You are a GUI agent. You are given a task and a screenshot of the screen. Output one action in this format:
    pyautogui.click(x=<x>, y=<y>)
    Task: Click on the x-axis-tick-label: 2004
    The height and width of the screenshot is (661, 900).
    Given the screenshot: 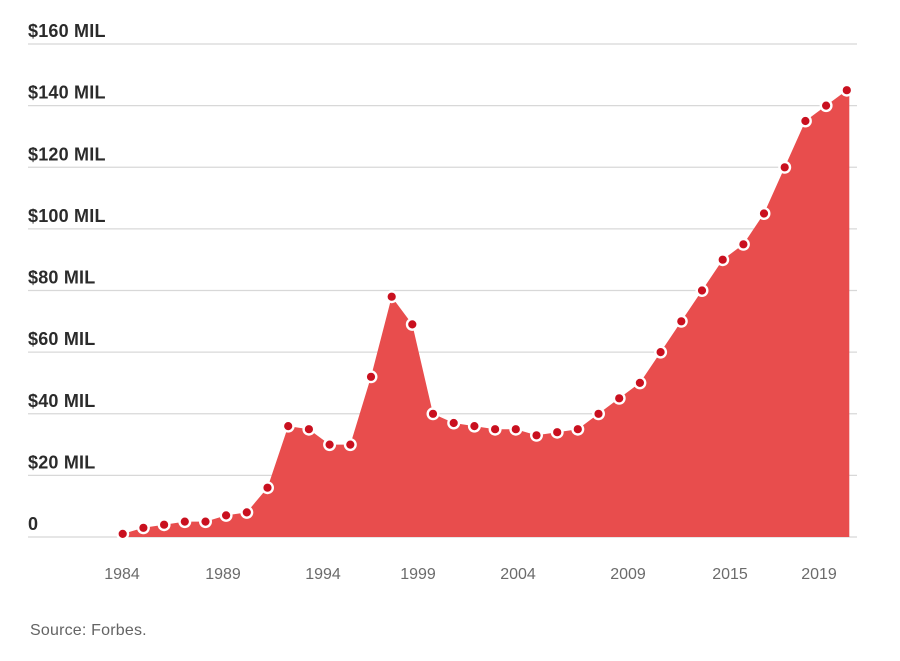 What is the action you would take?
    pyautogui.click(x=518, y=574)
    